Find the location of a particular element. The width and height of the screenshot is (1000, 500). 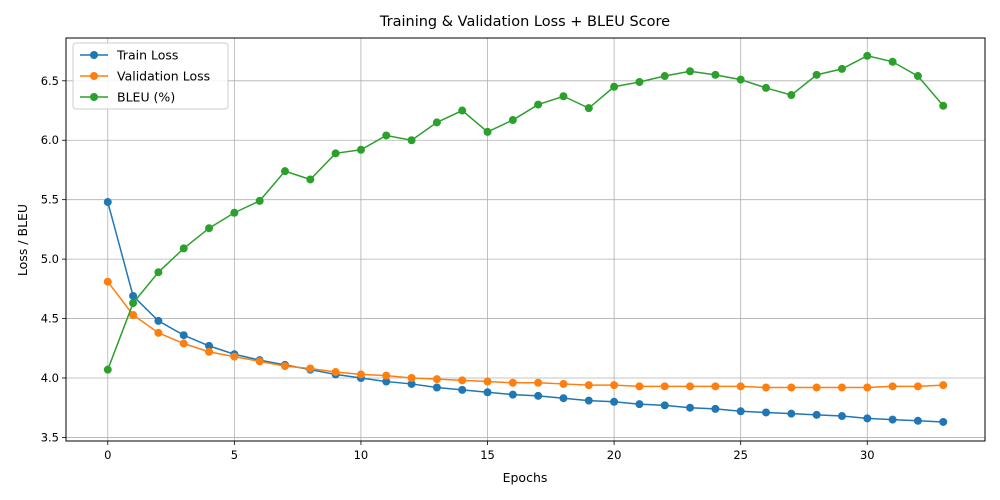

legend-label: Train Loss is located at coordinates (147, 55).